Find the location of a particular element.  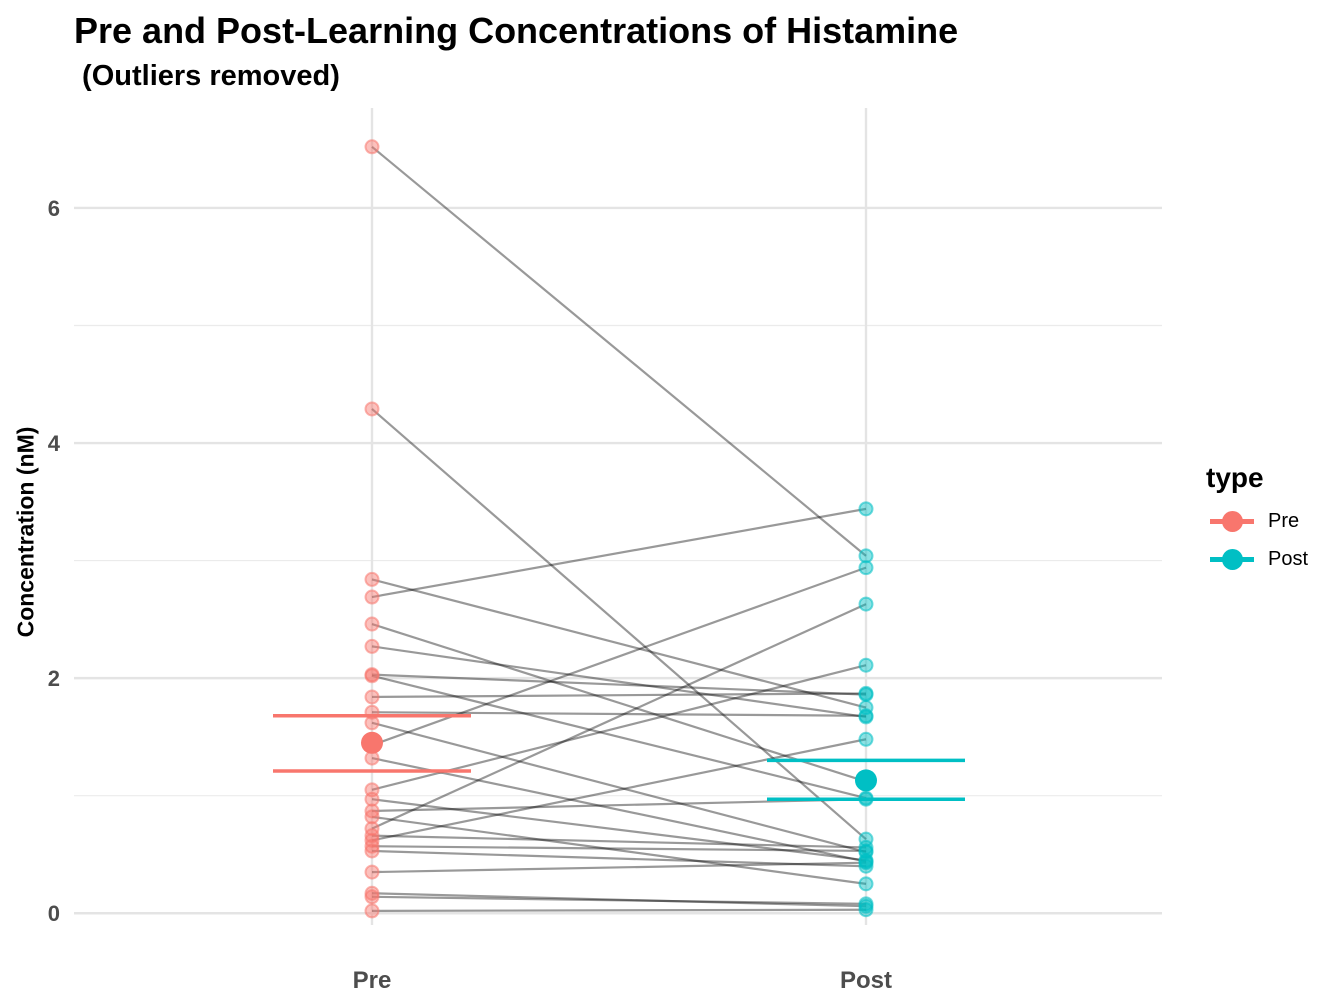

legend-key-pre is located at coordinates (1232, 521).